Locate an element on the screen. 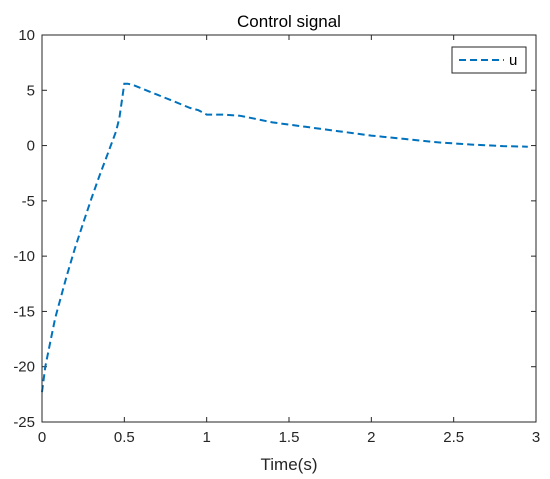  x-tick-label: 2.5 is located at coordinates (453, 437).